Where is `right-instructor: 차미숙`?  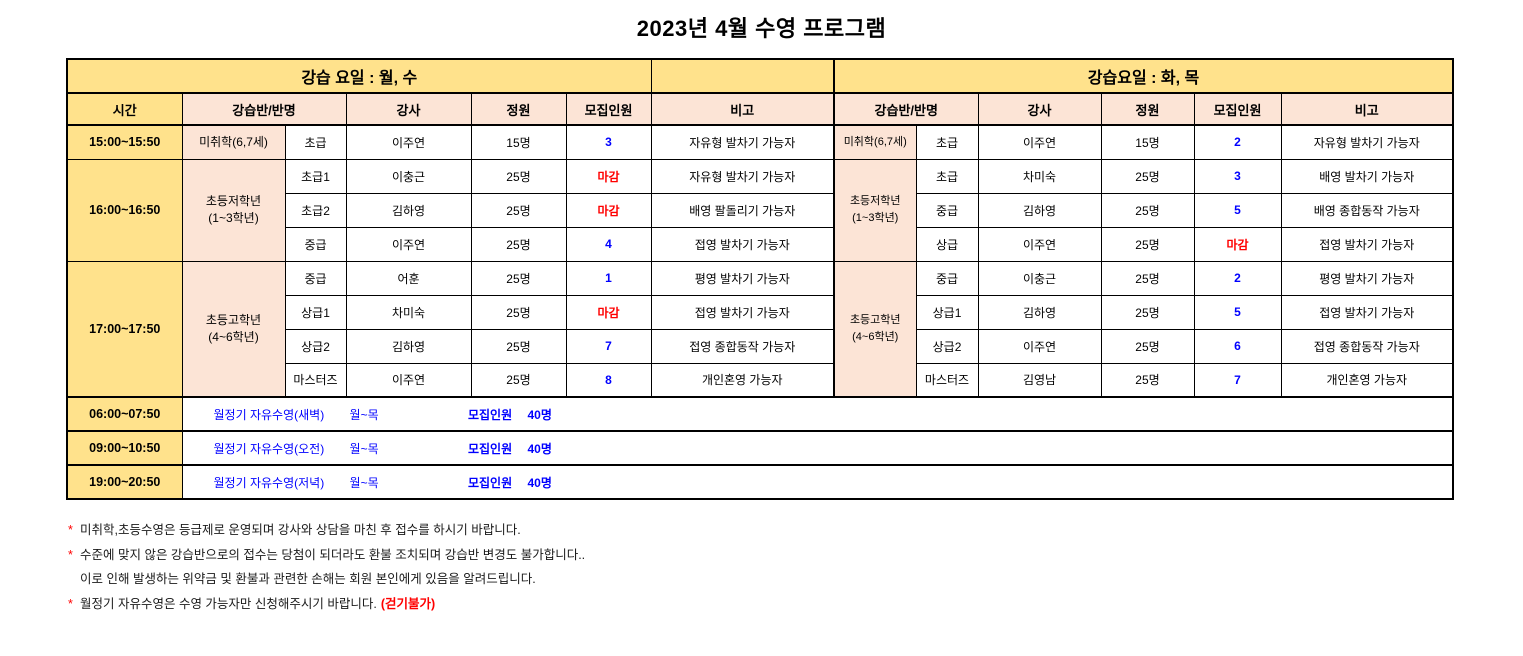
right-instructor: 차미숙 is located at coordinates (1039, 176).